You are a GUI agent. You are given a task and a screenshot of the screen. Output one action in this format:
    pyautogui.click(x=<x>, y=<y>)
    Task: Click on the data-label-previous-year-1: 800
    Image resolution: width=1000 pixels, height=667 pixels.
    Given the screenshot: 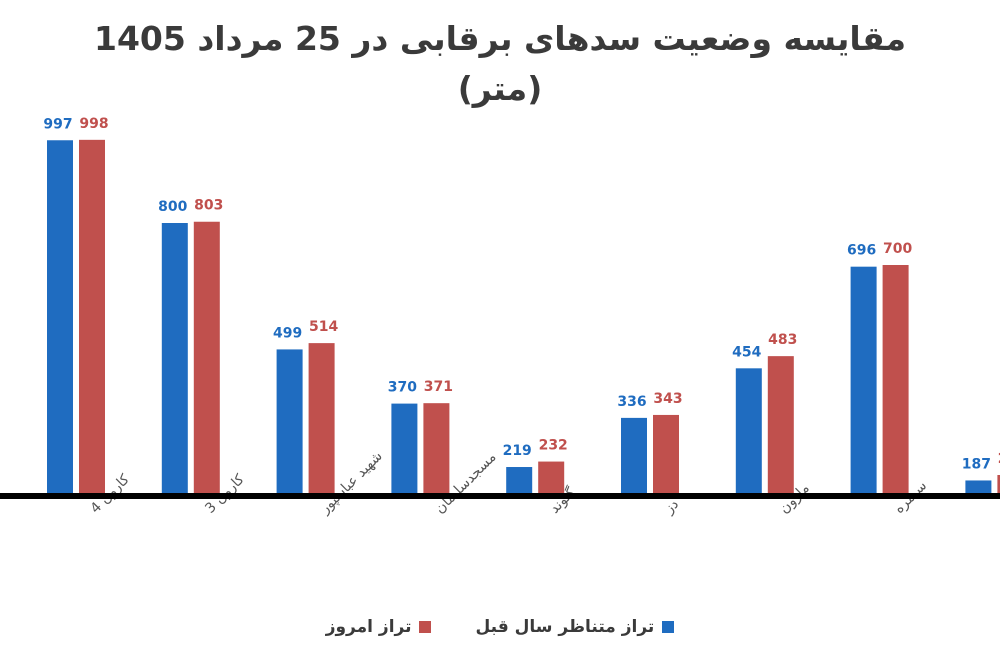 What is the action you would take?
    pyautogui.click(x=172, y=207)
    